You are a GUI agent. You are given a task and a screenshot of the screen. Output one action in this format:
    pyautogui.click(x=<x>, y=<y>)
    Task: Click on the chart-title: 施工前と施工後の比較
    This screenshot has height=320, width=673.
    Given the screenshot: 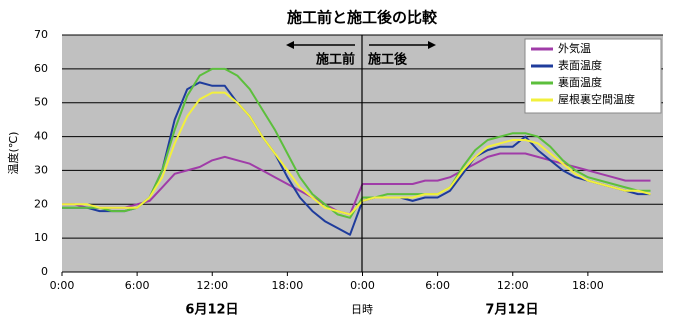 What is the action you would take?
    pyautogui.click(x=362, y=18)
    